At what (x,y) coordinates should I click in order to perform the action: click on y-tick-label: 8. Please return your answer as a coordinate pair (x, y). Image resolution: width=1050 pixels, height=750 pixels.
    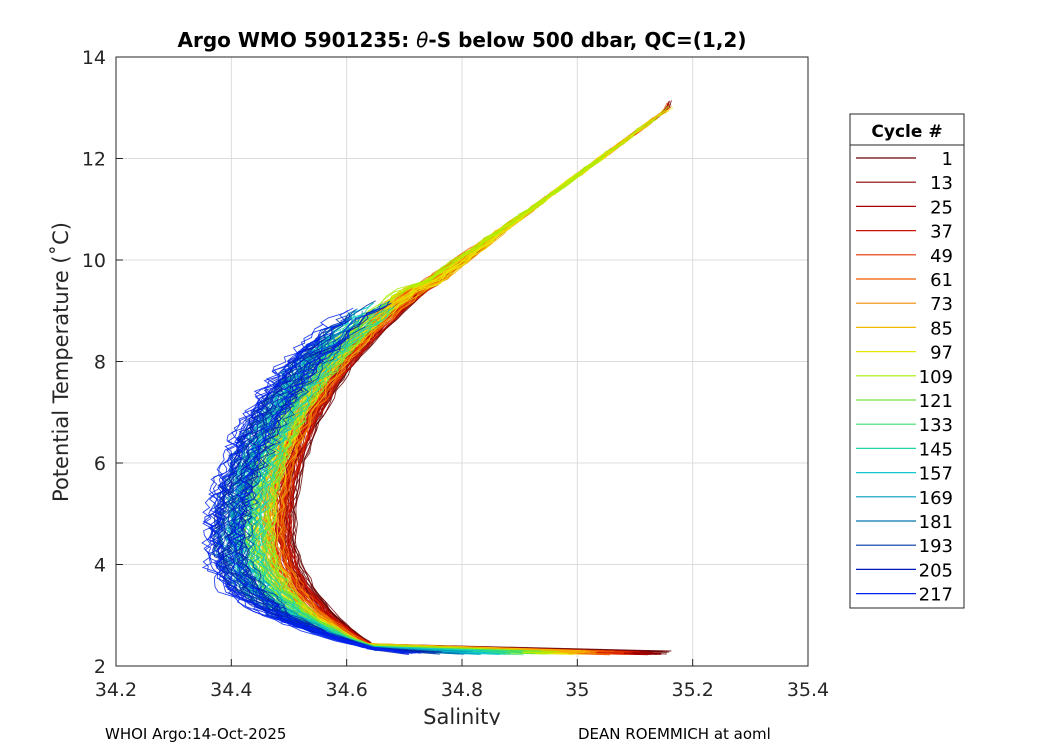
    Looking at the image, I should click on (100, 363).